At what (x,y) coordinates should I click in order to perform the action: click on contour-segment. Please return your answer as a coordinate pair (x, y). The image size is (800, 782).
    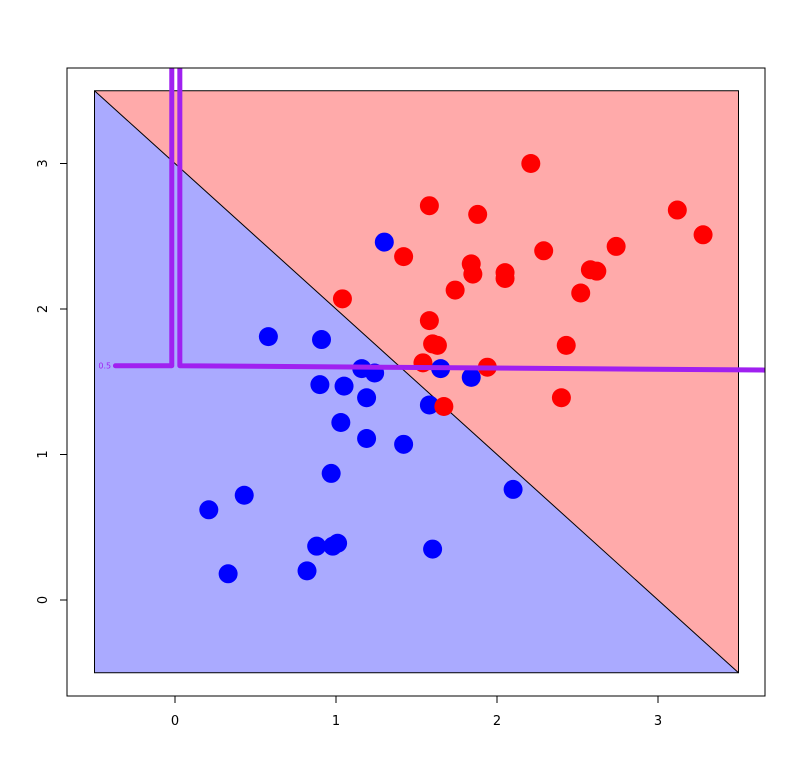
    Looking at the image, I should click on (143, 218).